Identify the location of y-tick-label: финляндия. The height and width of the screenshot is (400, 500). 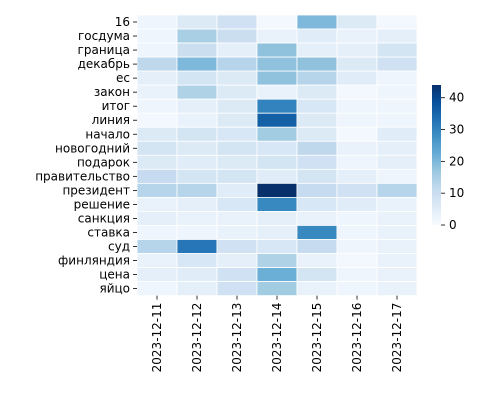
(94, 261).